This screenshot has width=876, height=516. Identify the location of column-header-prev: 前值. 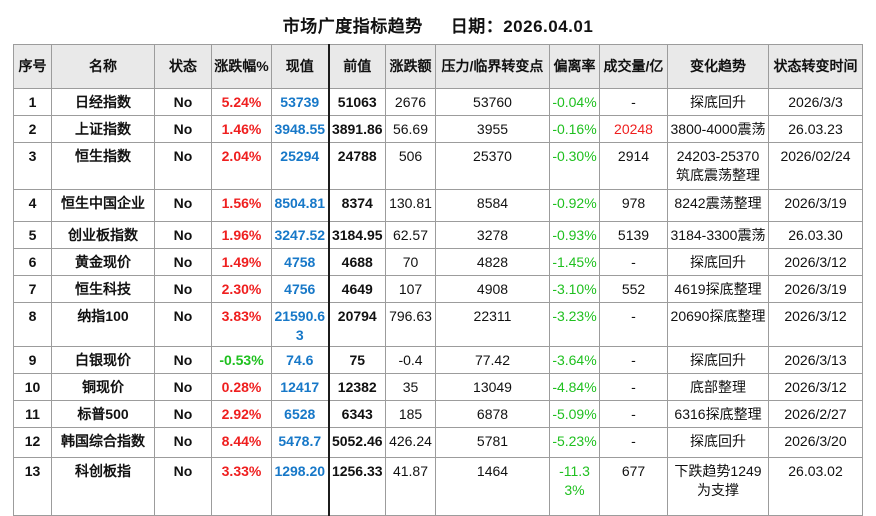
(356, 66).